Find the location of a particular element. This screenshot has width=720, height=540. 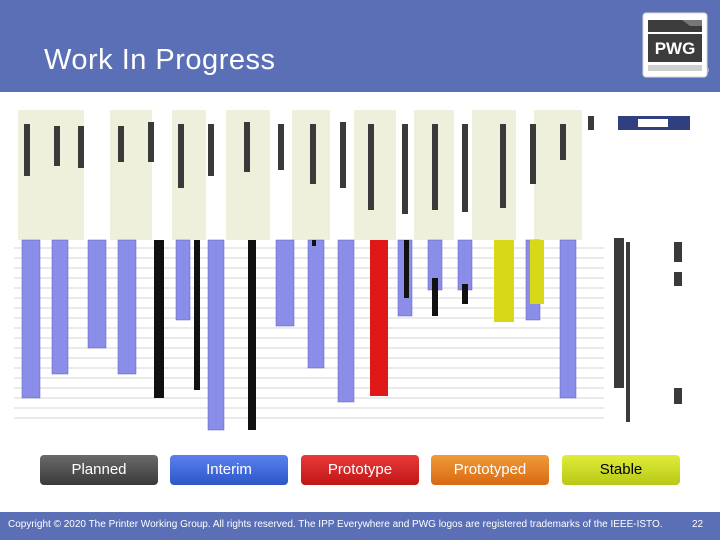

logo-text: PWG is located at coordinates (675, 48).